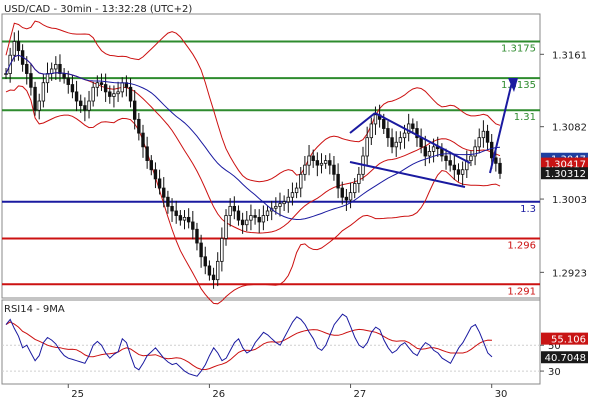 The height and width of the screenshot is (400, 590). What do you see at coordinates (554, 346) in the screenshot?
I see `rsi-tick-label-0: 50` at bounding box center [554, 346].